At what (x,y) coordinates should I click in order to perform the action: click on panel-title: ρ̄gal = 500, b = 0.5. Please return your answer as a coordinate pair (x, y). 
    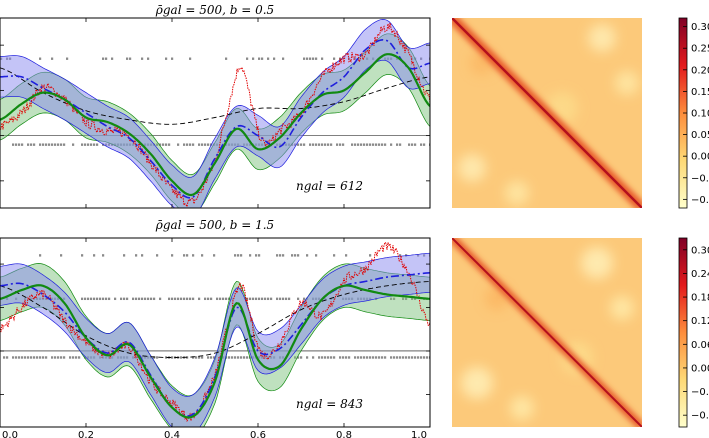
    Looking at the image, I should click on (214, 10).